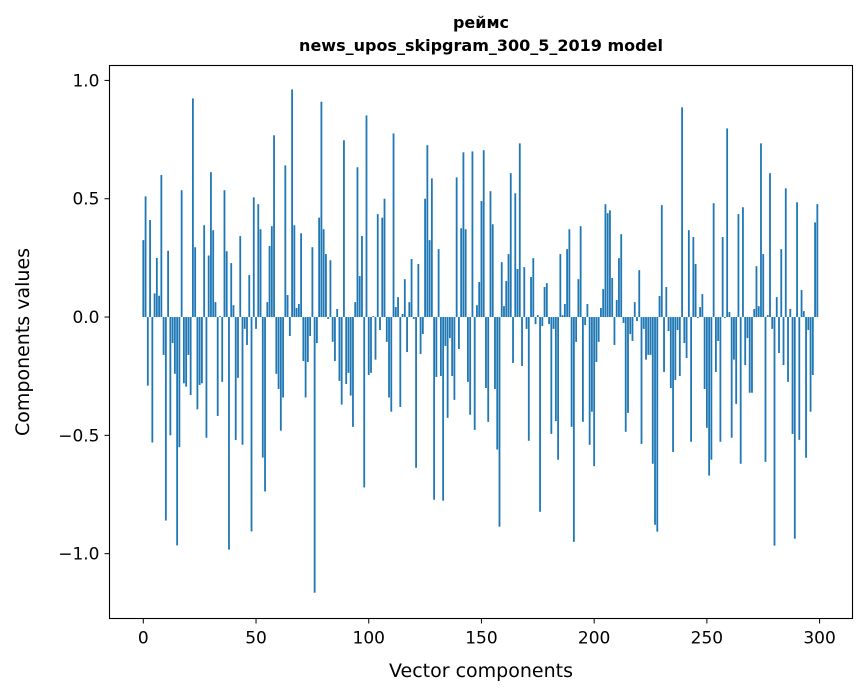 Image resolution: width=867 pixels, height=700 pixels. What do you see at coordinates (369, 639) in the screenshot?
I see `x-tick-label: 100` at bounding box center [369, 639].